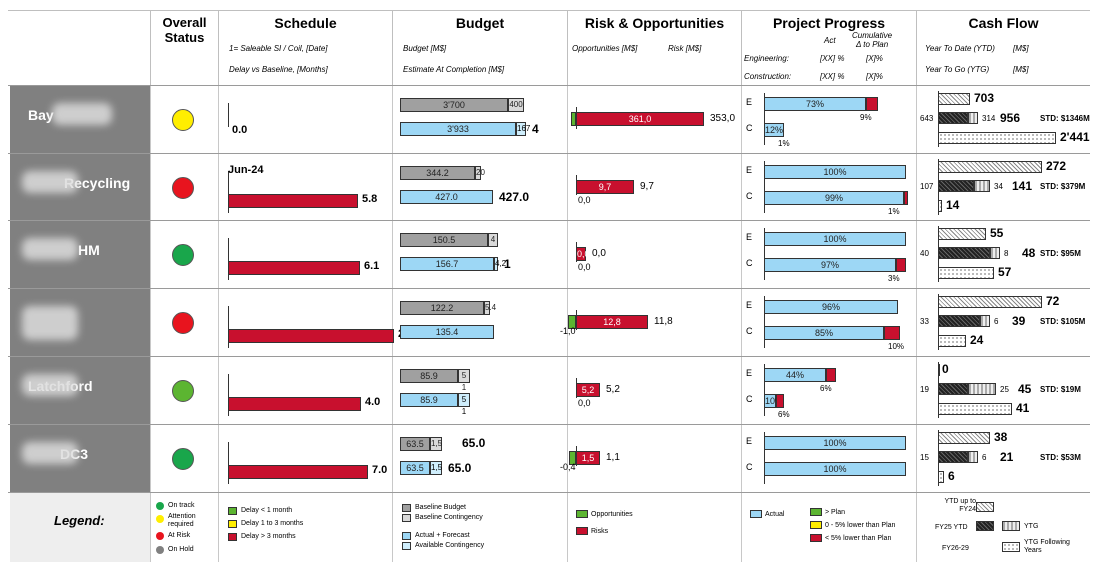  What do you see at coordinates (599, 253) in the screenshot?
I see `risk-total: 0,0` at bounding box center [599, 253].